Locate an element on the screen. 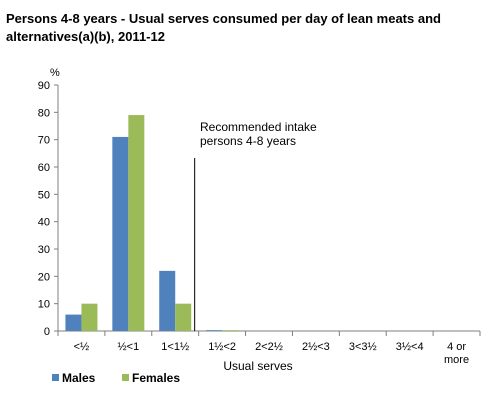  x-tick-label: <½ is located at coordinates (82, 347).